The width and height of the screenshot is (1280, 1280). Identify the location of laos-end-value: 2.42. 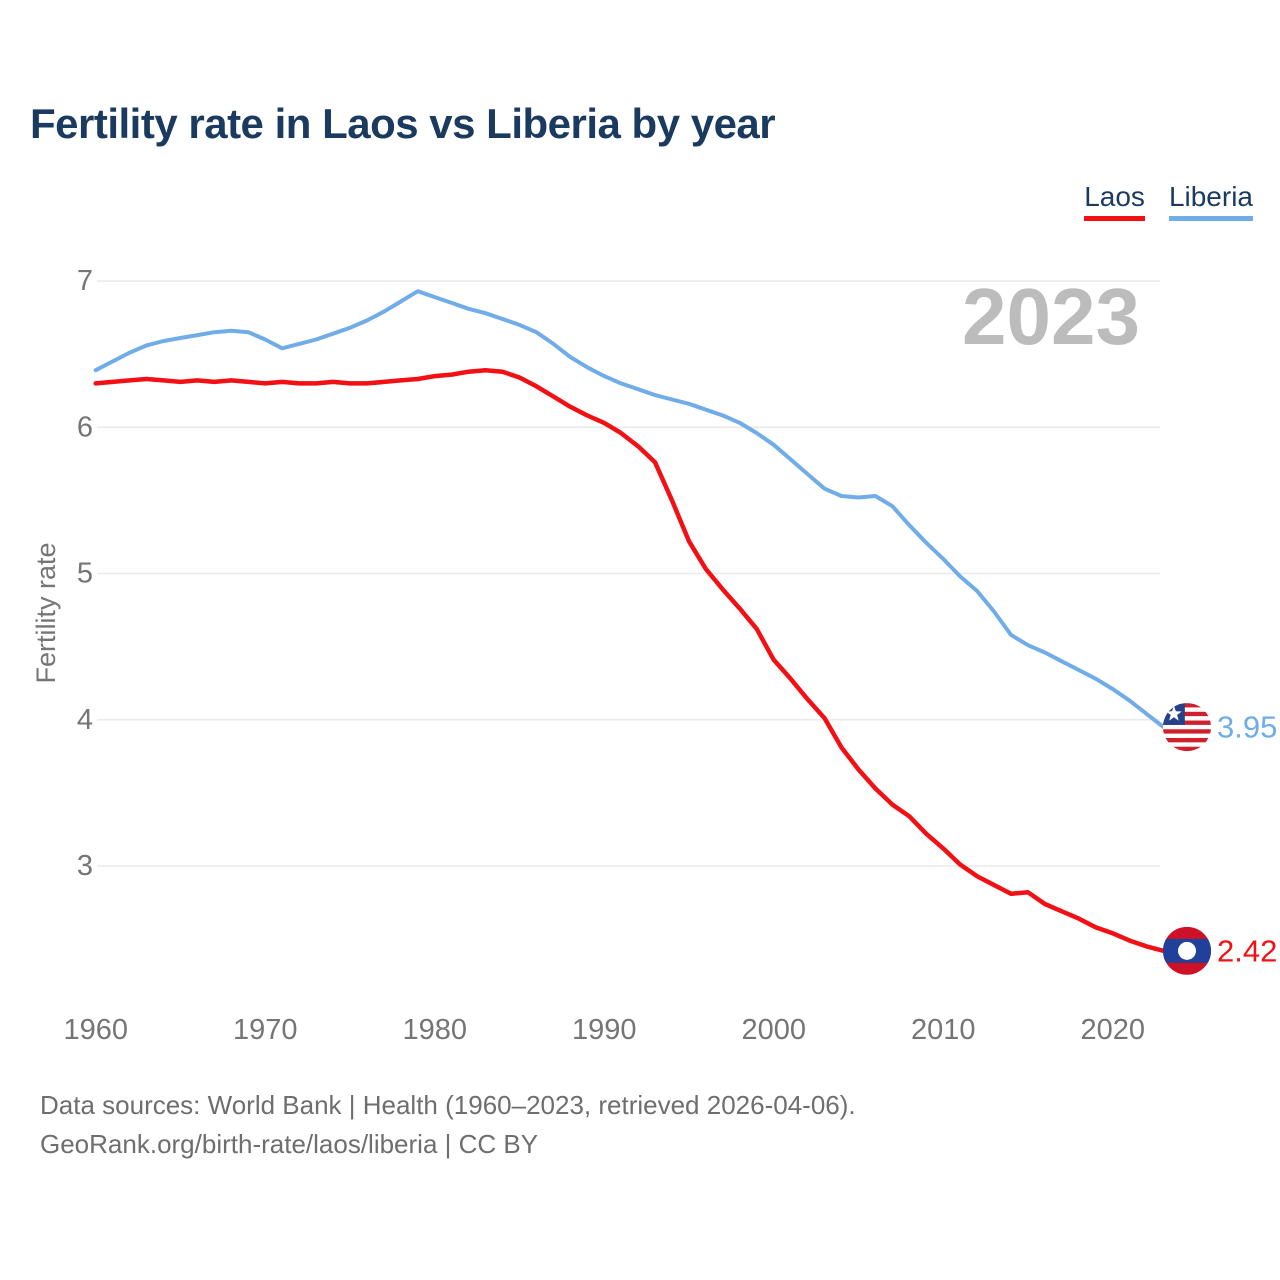
(1247, 950).